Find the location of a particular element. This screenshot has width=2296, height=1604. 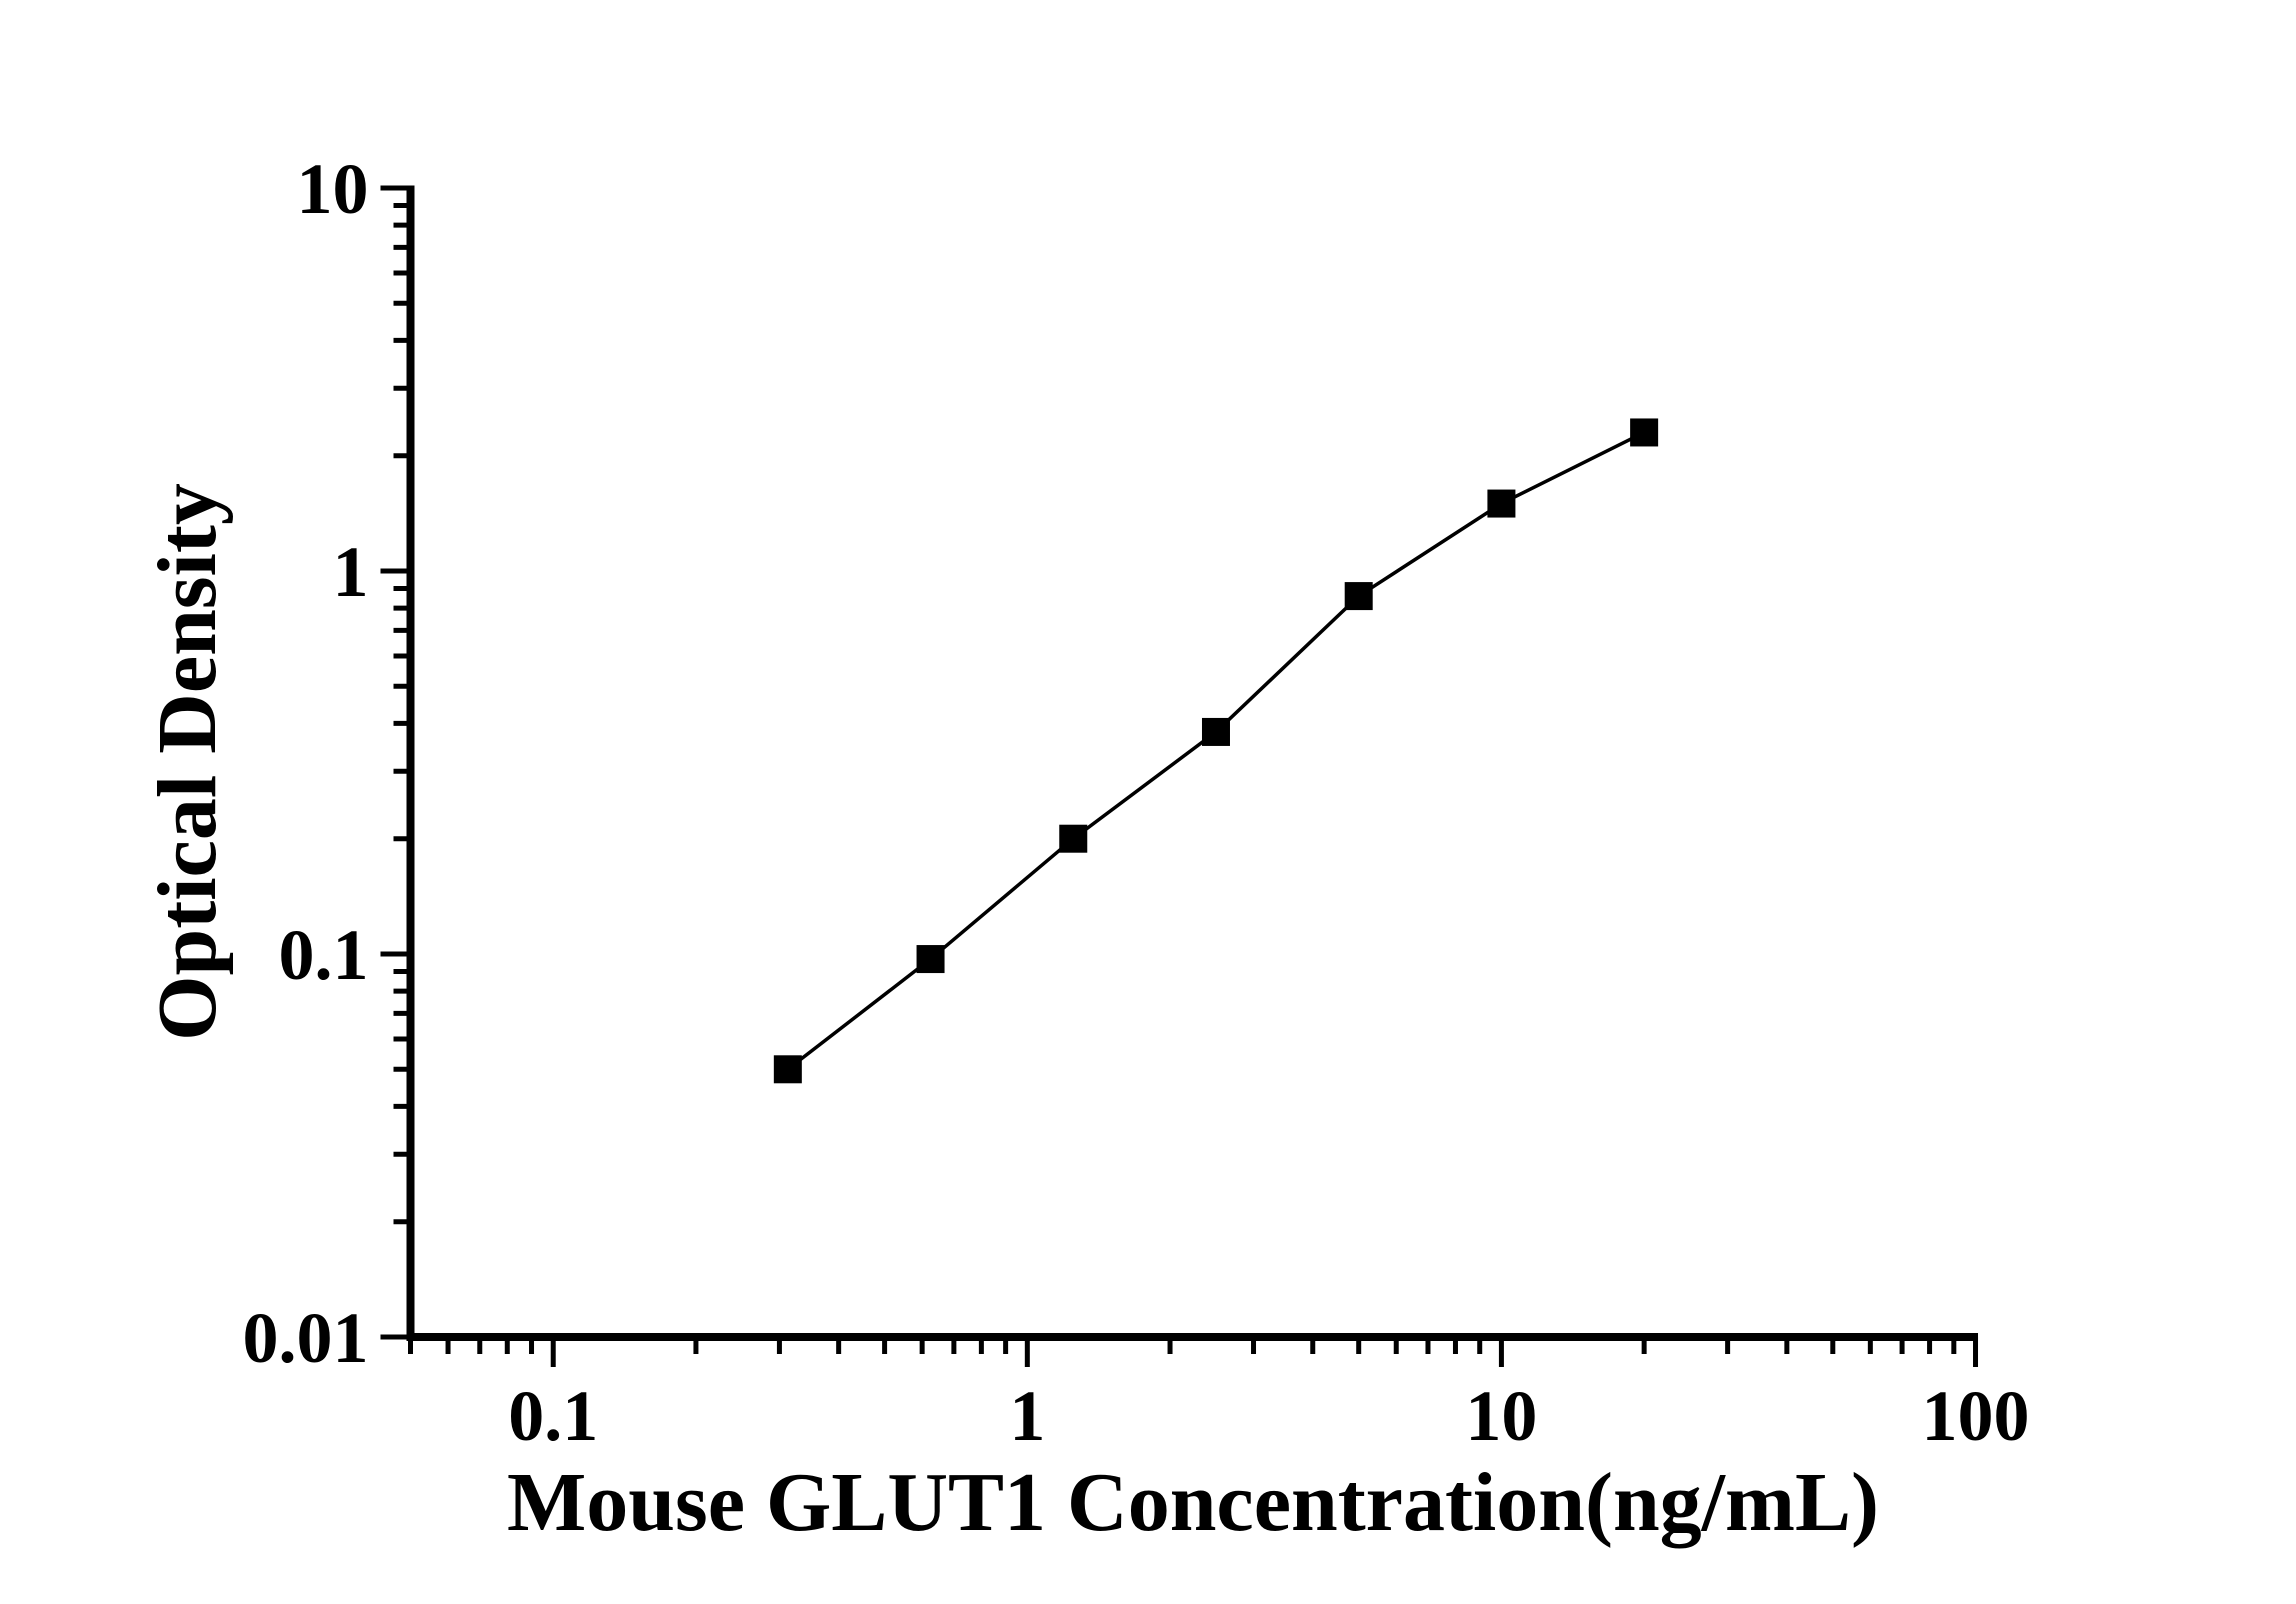

x-axis-tick-label: 1 is located at coordinates (1027, 1416).